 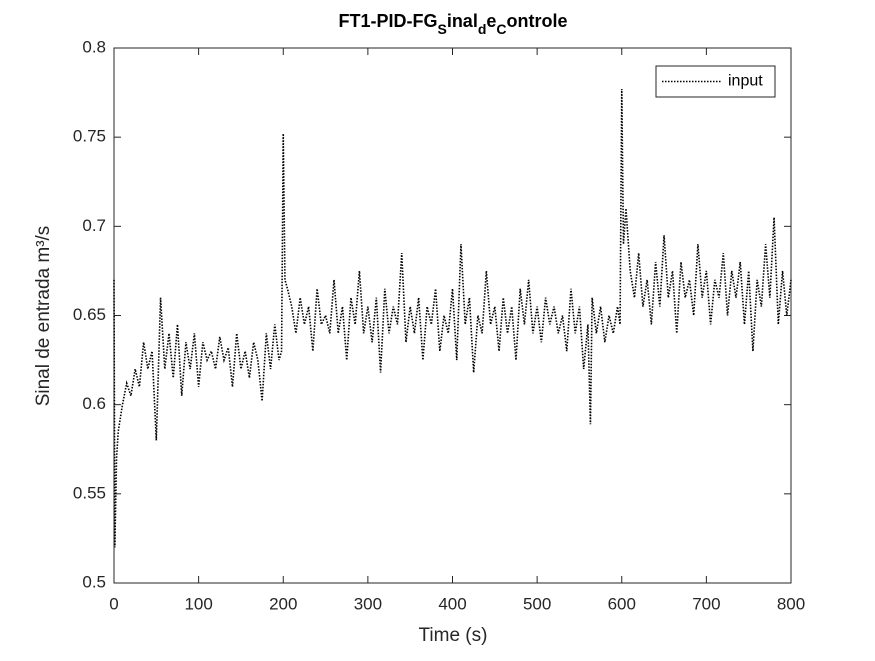 What do you see at coordinates (89, 314) in the screenshot?
I see `y-tick-label: 0.65` at bounding box center [89, 314].